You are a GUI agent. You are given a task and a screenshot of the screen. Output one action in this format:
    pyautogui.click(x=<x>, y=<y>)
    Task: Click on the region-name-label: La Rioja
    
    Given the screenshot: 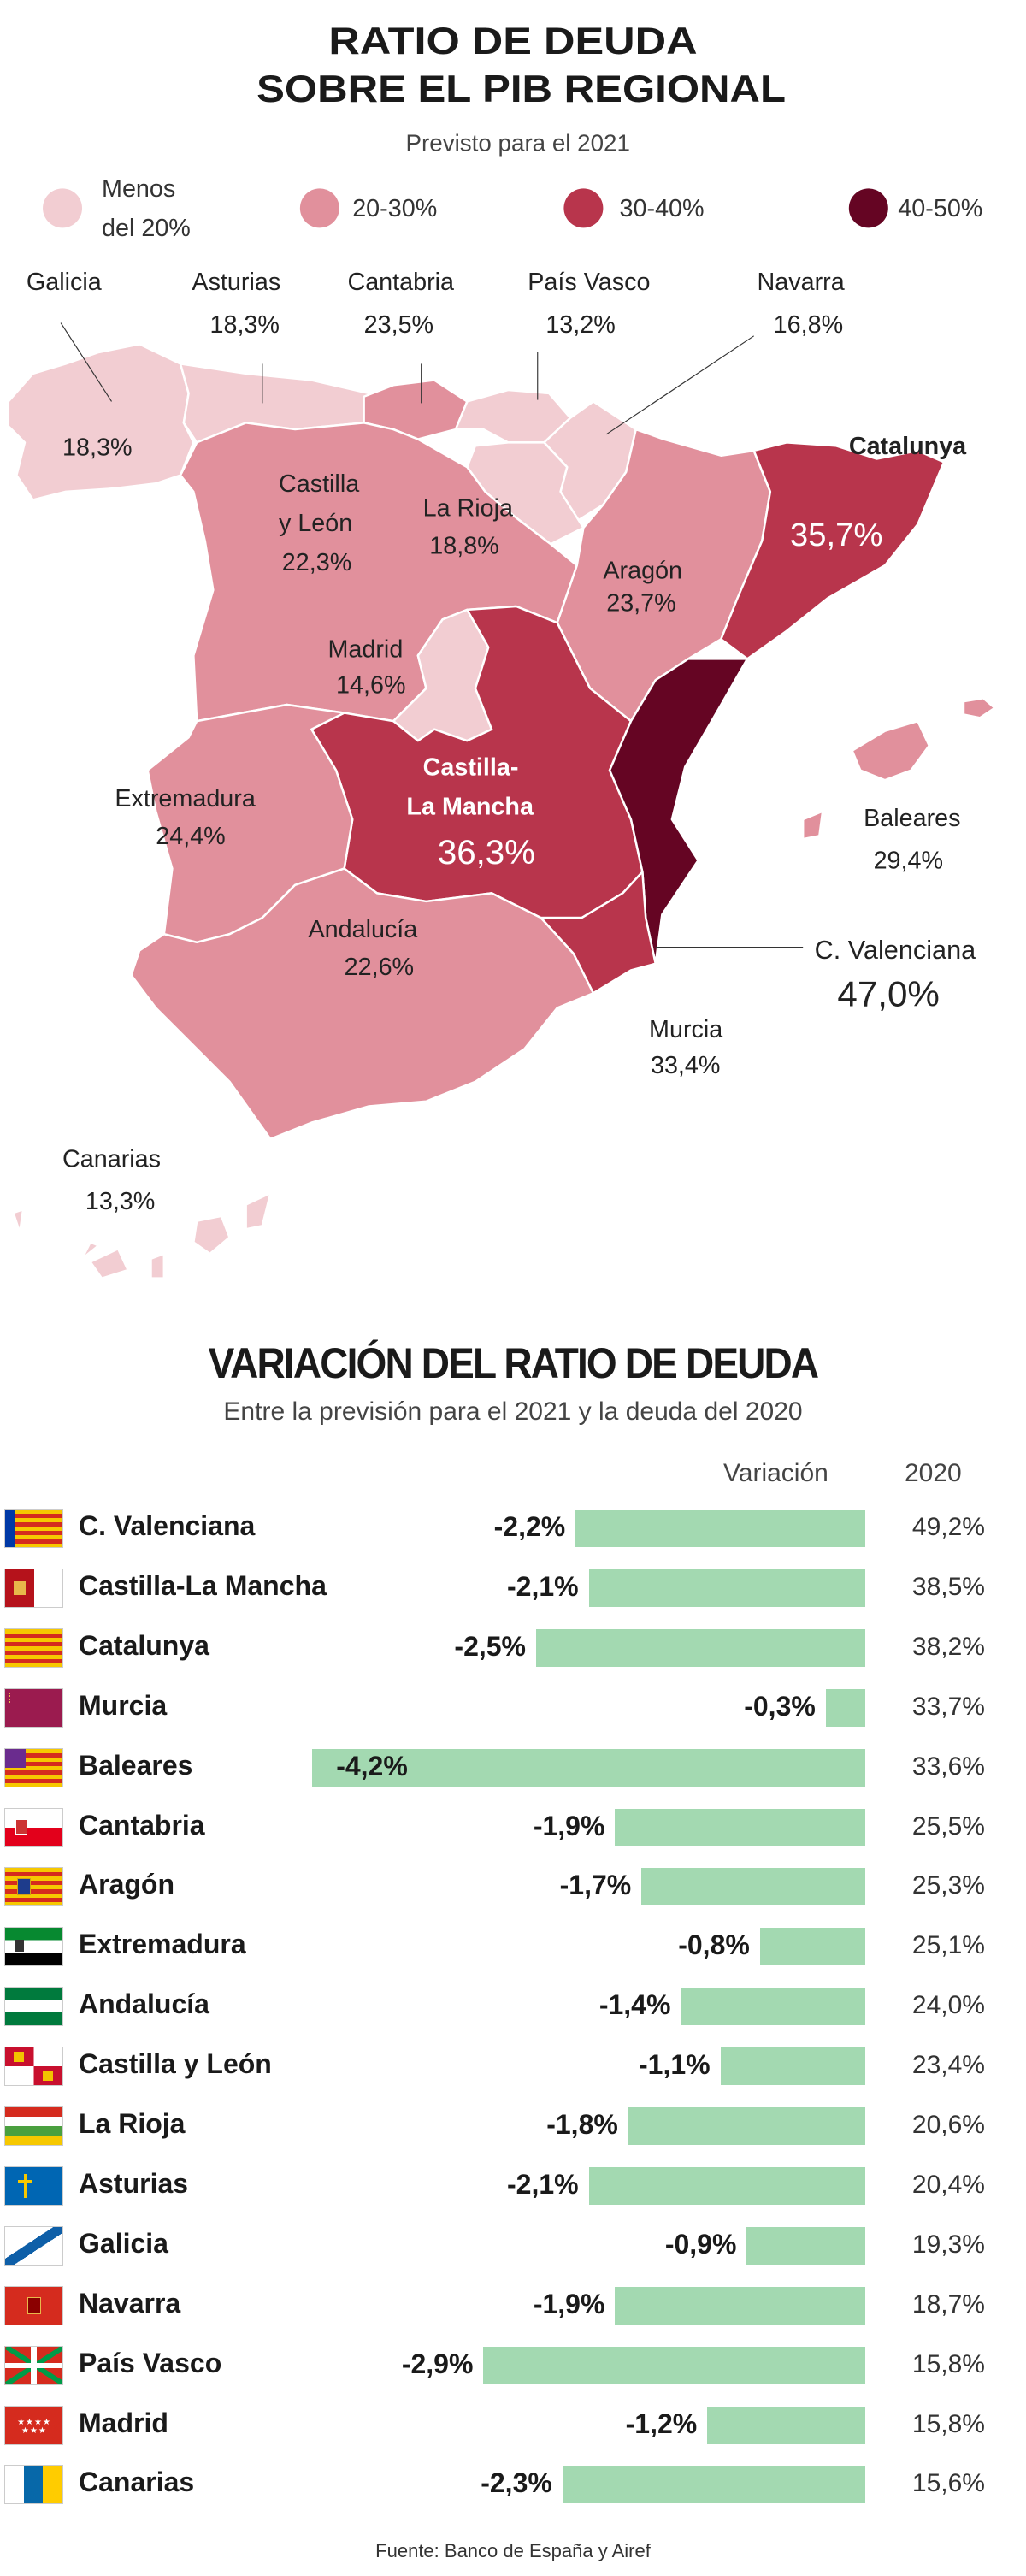 What is the action you would take?
    pyautogui.click(x=468, y=509)
    